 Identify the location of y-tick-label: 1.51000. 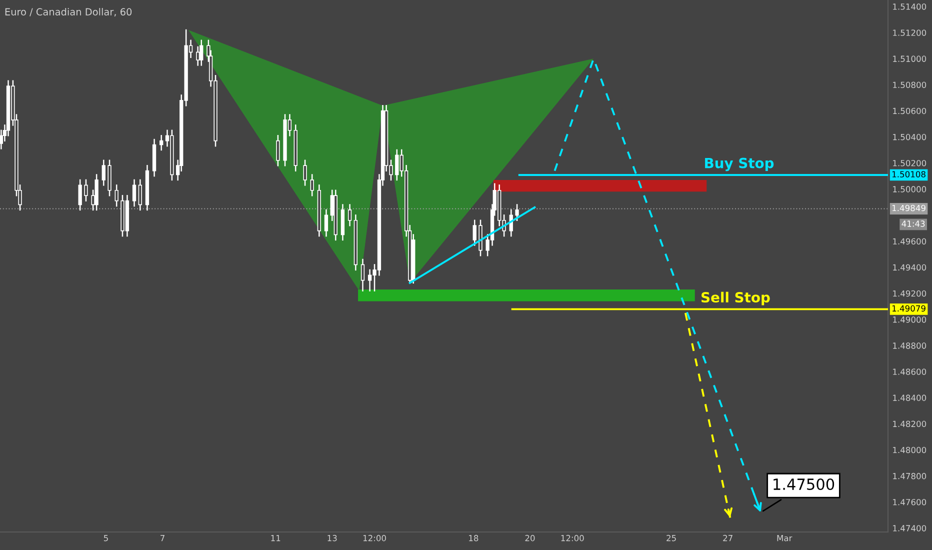
(909, 59).